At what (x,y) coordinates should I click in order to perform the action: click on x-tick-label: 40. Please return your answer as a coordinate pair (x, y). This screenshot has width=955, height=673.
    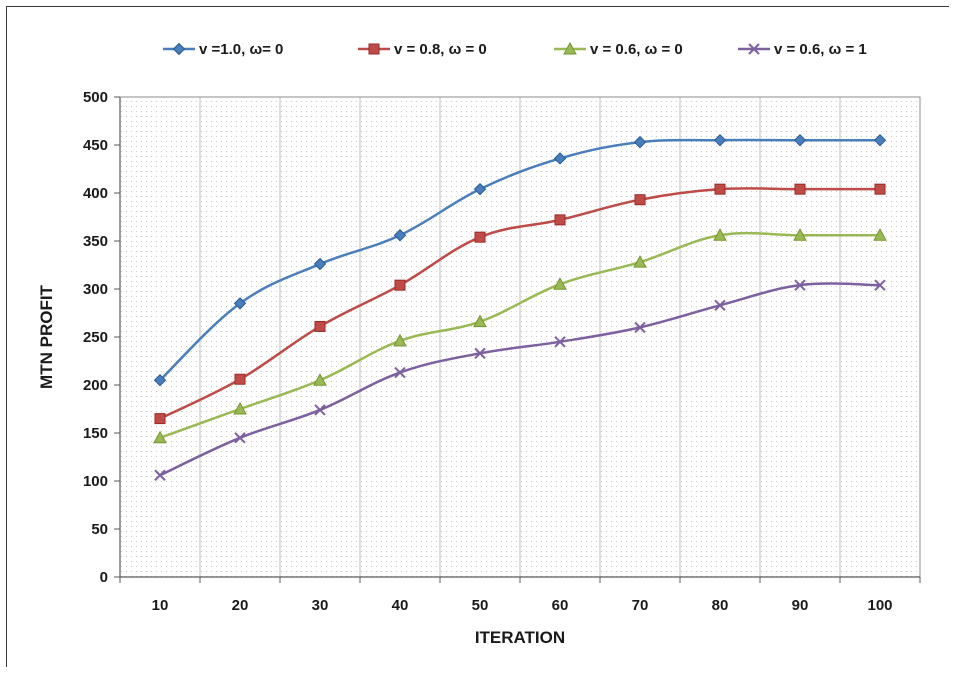
    Looking at the image, I should click on (400, 605).